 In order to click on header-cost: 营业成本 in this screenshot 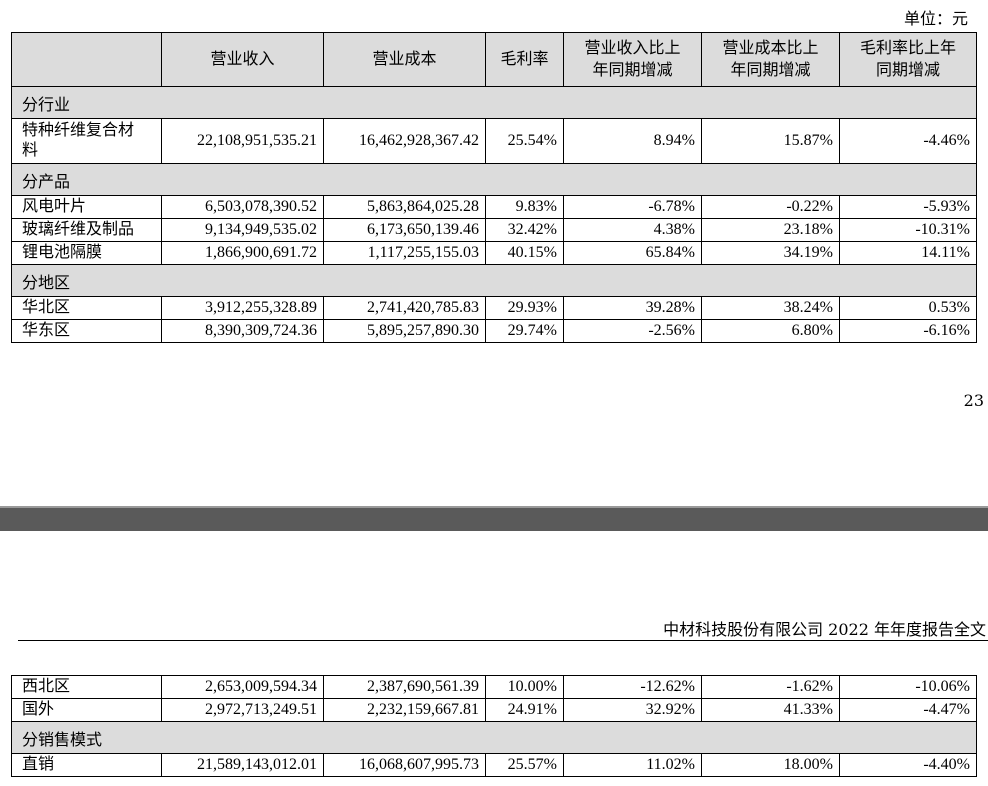, I will do `click(404, 59)`.